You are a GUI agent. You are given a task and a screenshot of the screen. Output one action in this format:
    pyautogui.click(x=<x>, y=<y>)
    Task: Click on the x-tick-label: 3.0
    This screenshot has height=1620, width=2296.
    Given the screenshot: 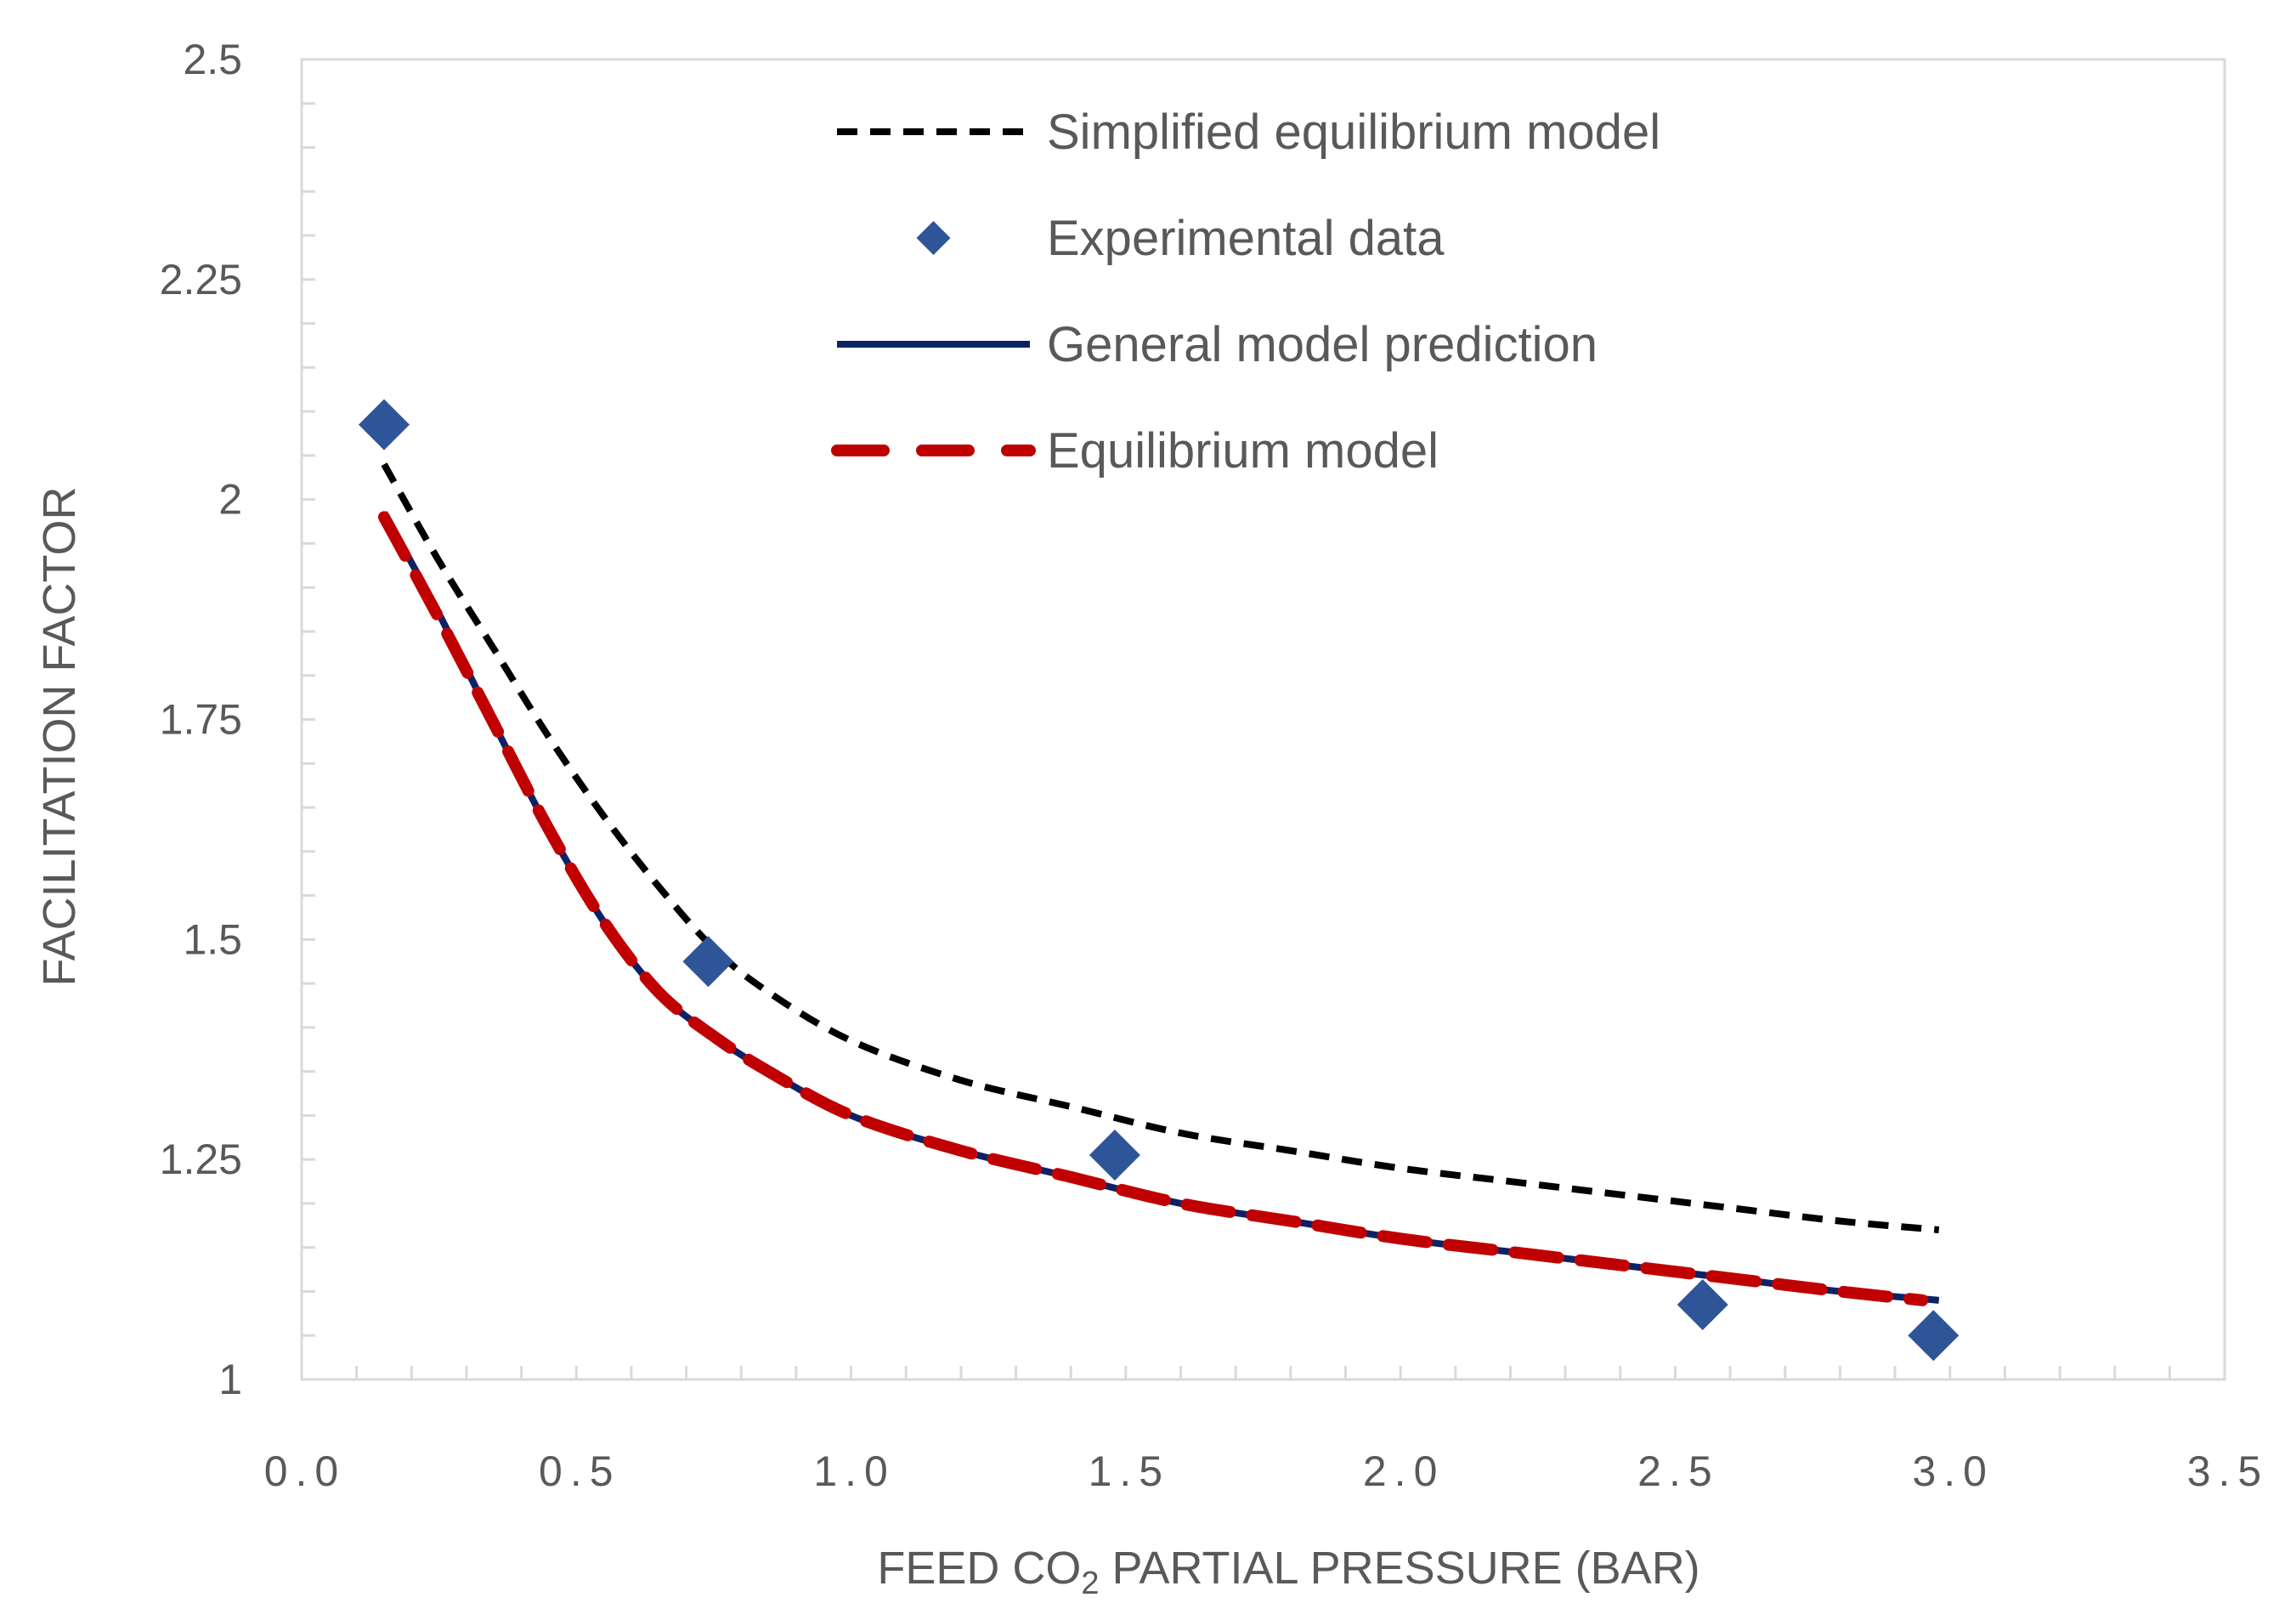 What is the action you would take?
    pyautogui.click(x=1953, y=1471)
    